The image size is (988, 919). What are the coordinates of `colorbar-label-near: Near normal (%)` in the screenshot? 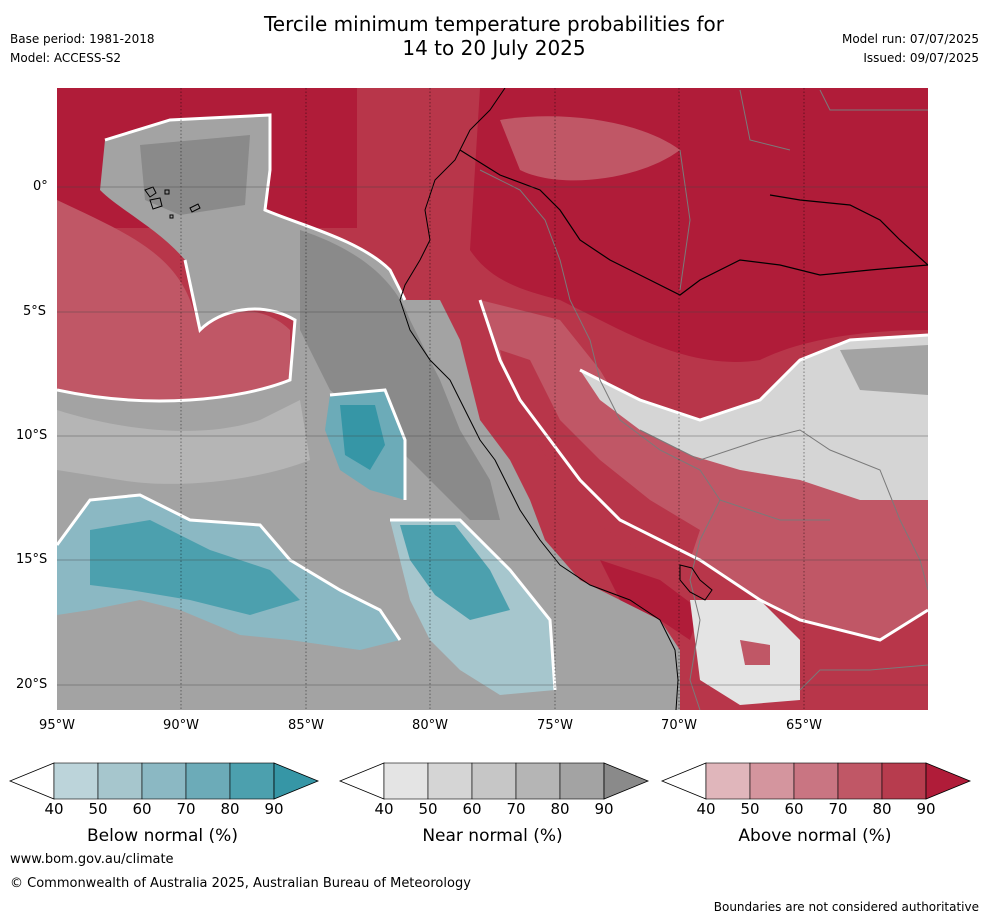 It's located at (492, 836).